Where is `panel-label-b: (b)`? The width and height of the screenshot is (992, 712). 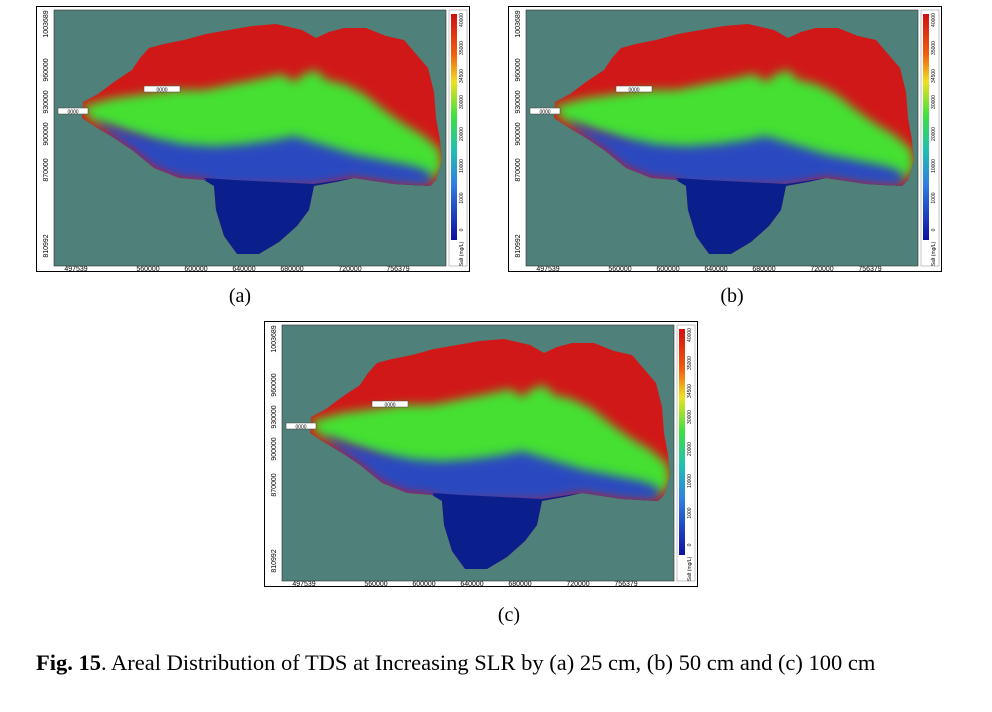 panel-label-b: (b) is located at coordinates (732, 296).